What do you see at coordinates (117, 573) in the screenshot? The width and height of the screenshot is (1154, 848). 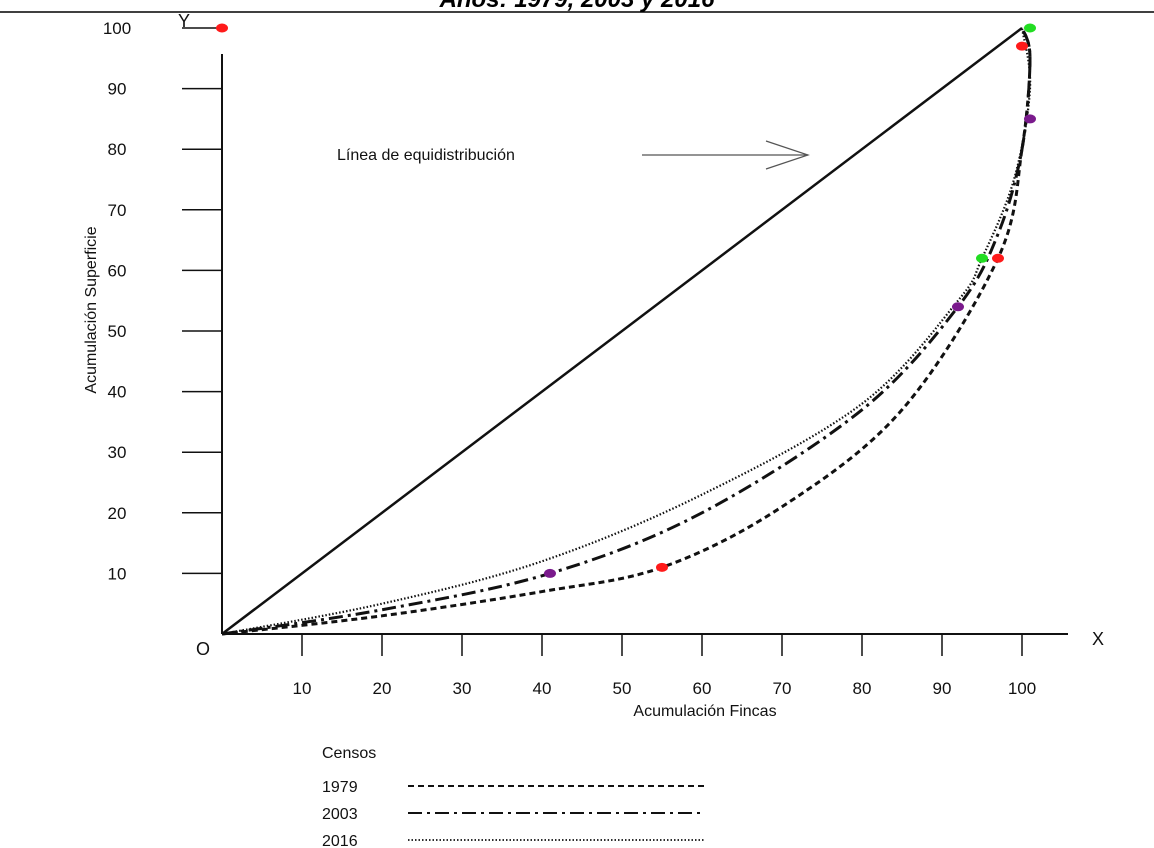 I see `y-tick-label: 10` at bounding box center [117, 573].